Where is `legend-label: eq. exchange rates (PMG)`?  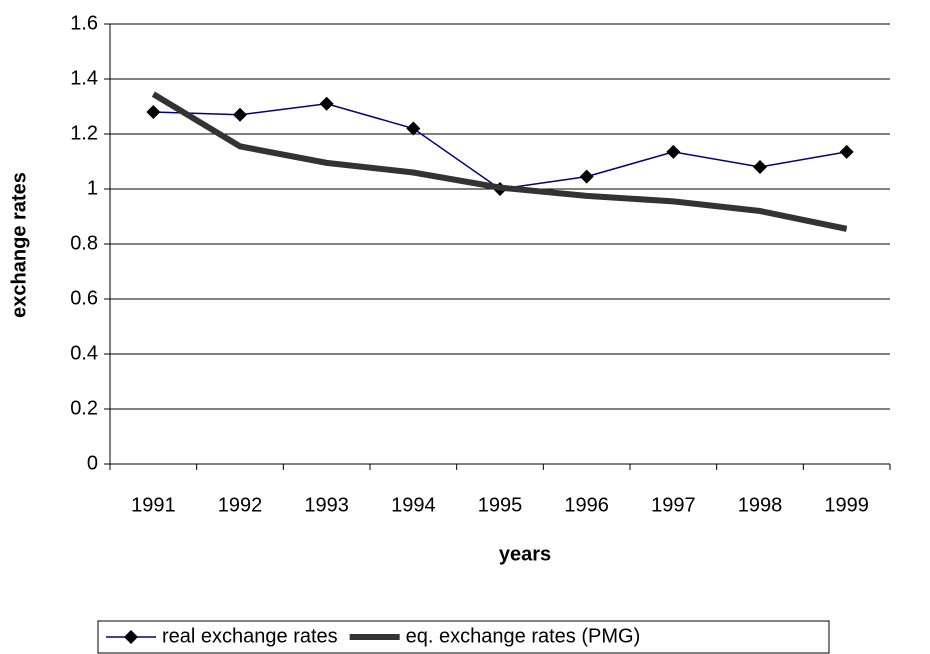 legend-label: eq. exchange rates (PMG) is located at coordinates (523, 636).